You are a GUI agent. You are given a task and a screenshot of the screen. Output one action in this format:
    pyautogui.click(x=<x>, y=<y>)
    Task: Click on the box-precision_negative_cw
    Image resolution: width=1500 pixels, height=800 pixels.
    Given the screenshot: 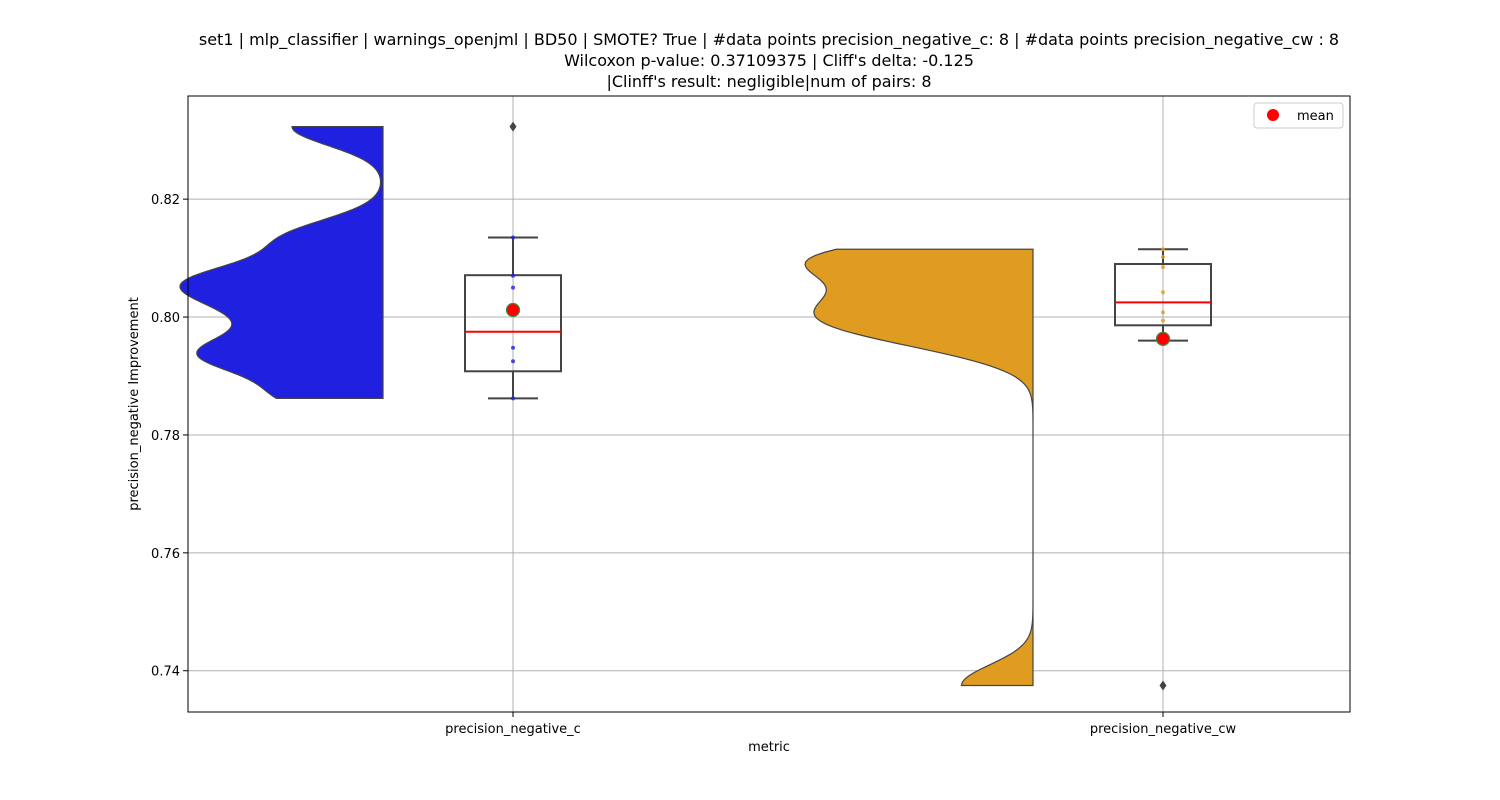 What is the action you would take?
    pyautogui.click(x=1163, y=295)
    